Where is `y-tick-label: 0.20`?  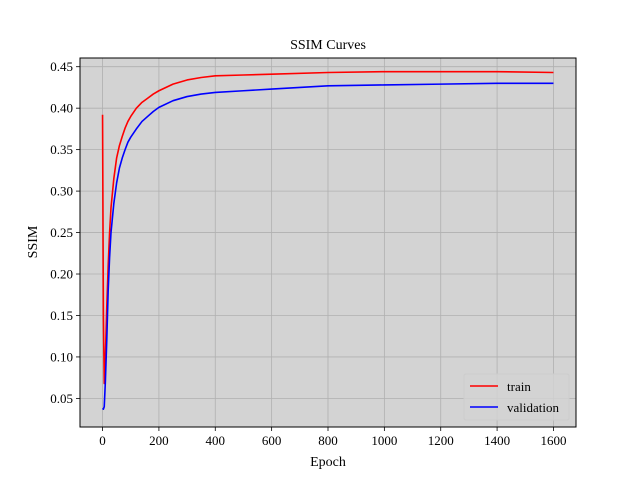 y-tick-label: 0.20 is located at coordinates (61, 274).